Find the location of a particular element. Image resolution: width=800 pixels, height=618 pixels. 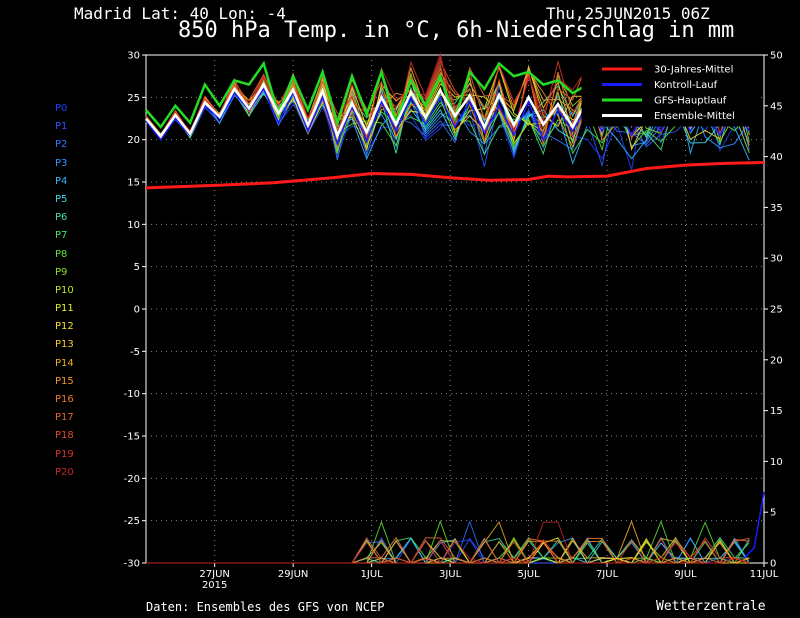

x-tick-label: 9JUL is located at coordinates (685, 574).